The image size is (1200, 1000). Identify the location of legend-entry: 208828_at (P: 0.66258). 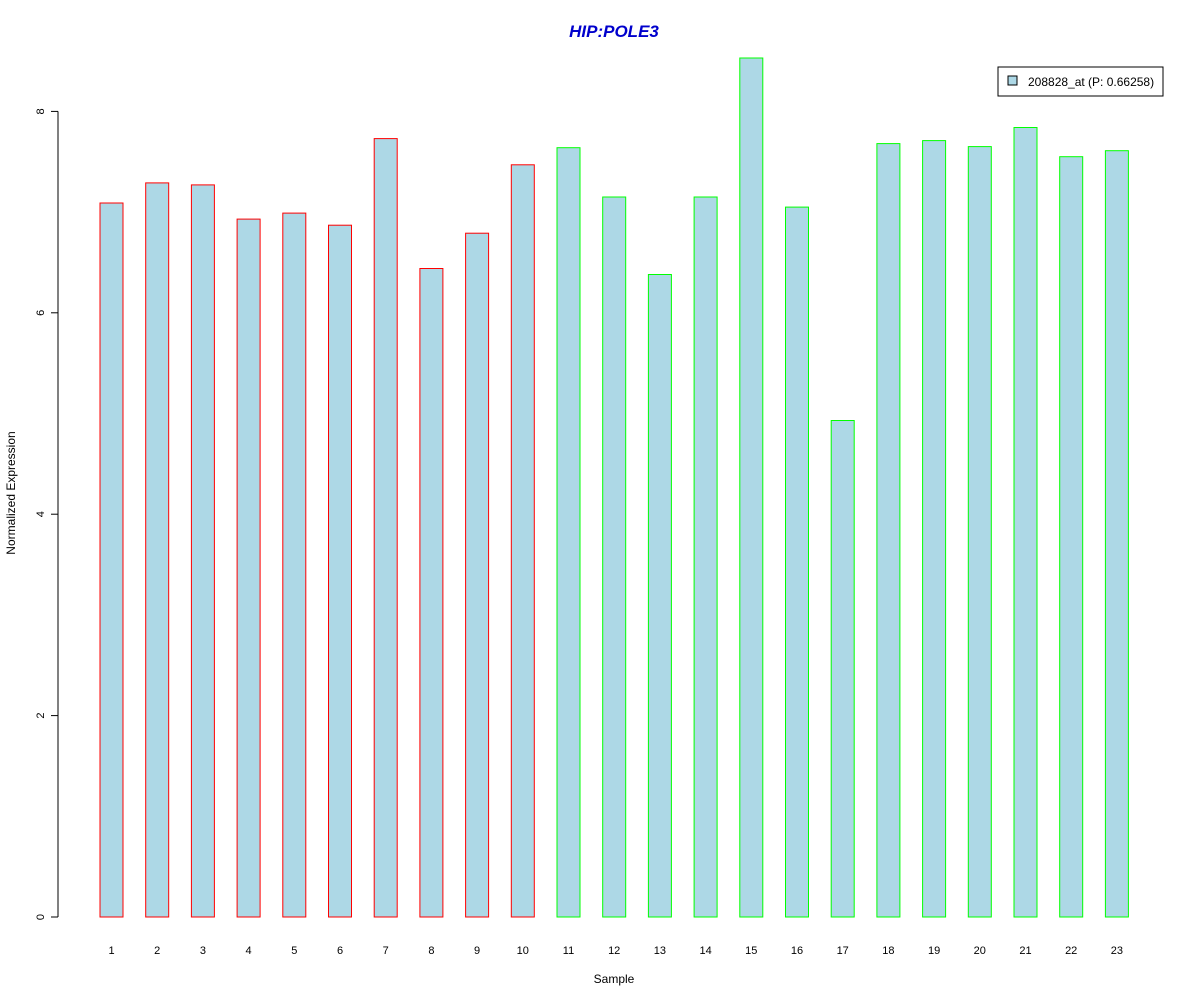
(1091, 82).